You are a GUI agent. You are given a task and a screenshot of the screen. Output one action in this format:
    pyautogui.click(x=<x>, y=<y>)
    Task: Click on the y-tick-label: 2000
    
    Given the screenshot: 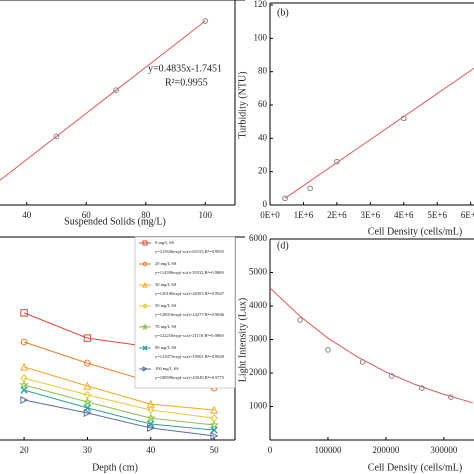 What is the action you would take?
    pyautogui.click(x=258, y=372)
    